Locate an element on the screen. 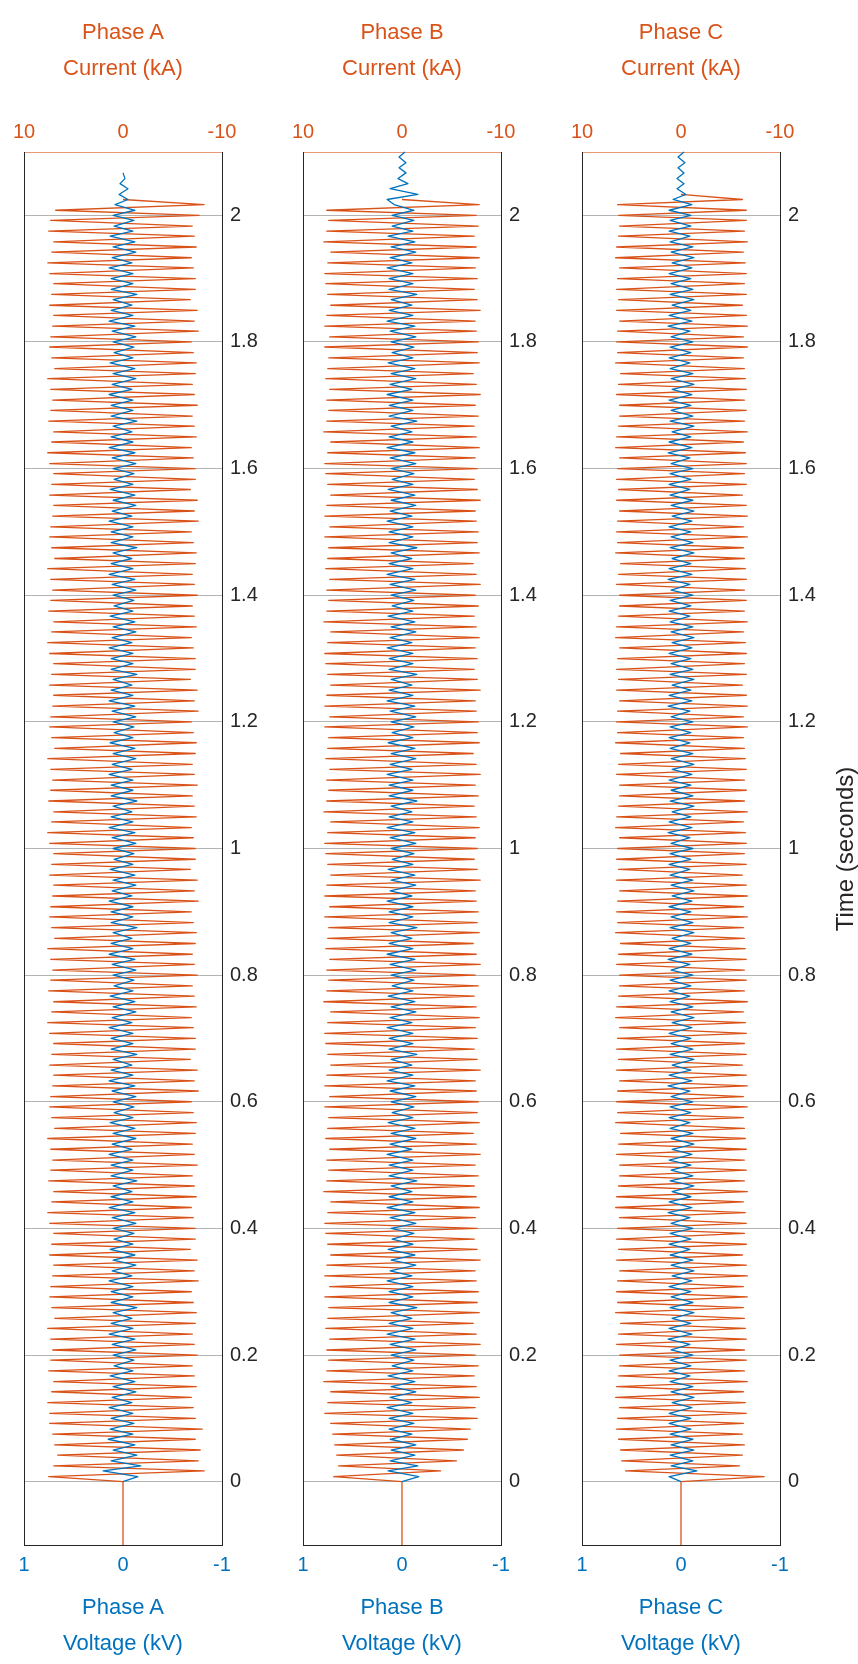  y-axis-title: Time (seconds) is located at coordinates (844, 849).